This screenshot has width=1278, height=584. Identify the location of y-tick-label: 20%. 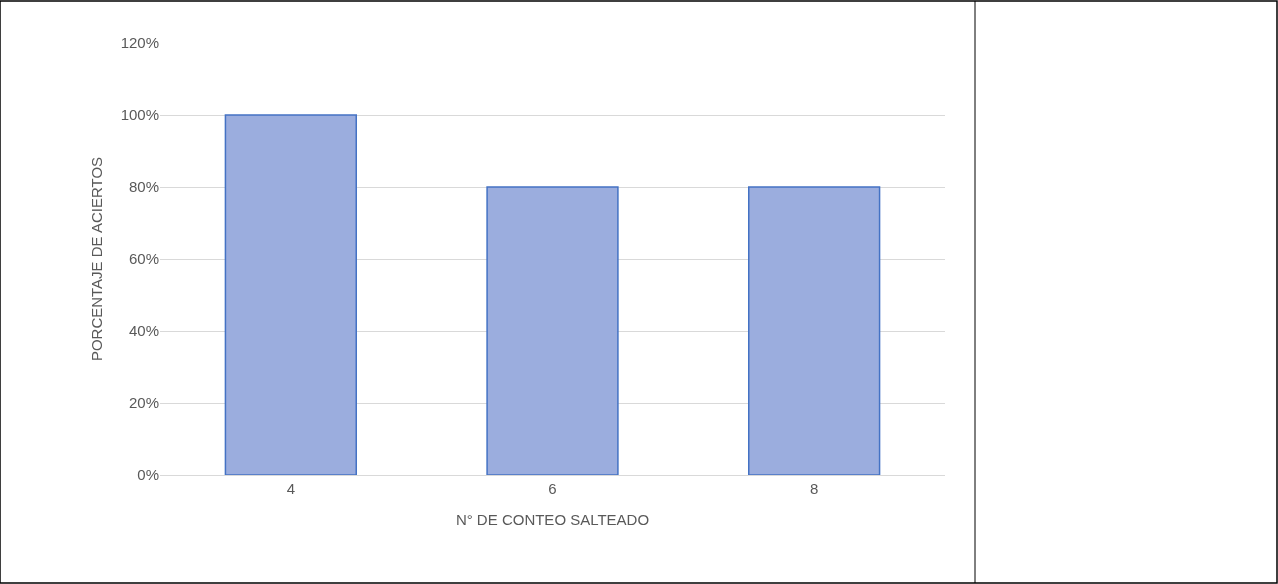
(143, 403).